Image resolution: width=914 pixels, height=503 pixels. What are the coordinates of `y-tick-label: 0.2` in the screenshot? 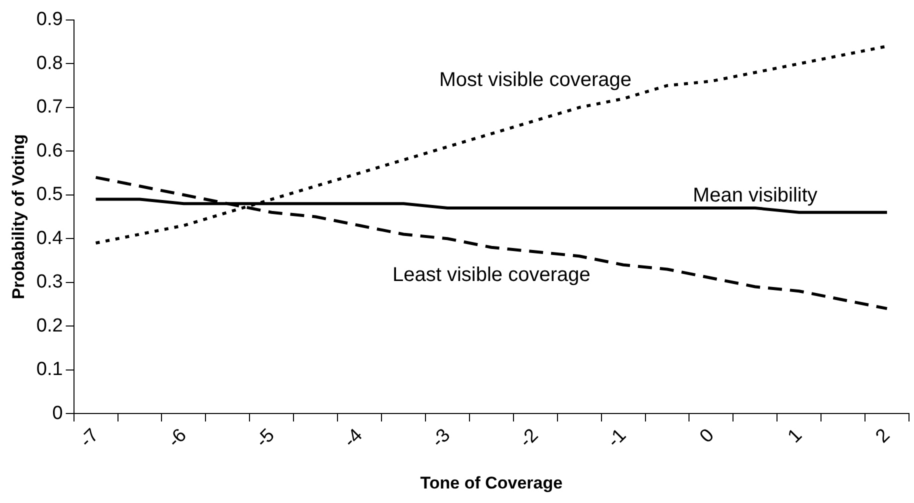 It's located at (49, 325).